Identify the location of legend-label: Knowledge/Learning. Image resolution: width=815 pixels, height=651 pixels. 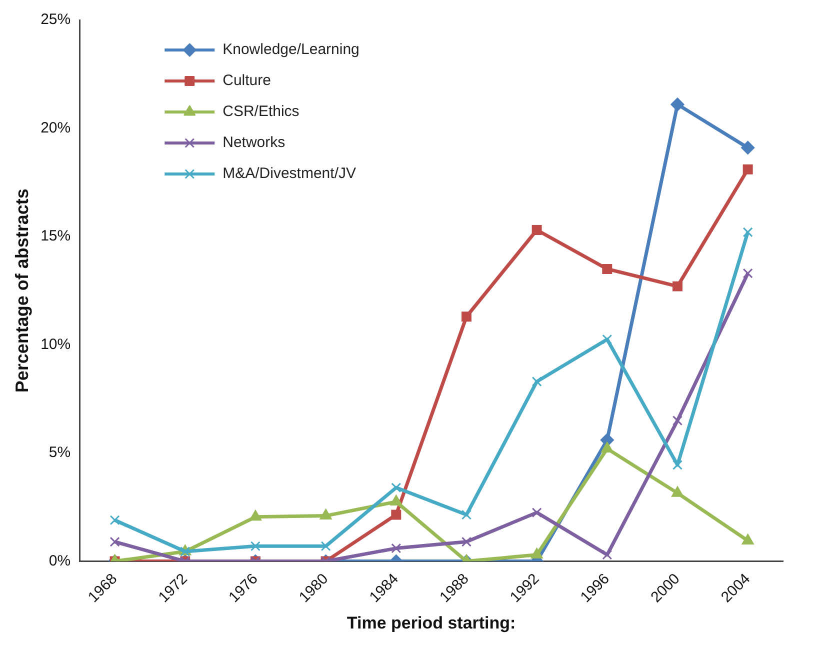
(291, 49).